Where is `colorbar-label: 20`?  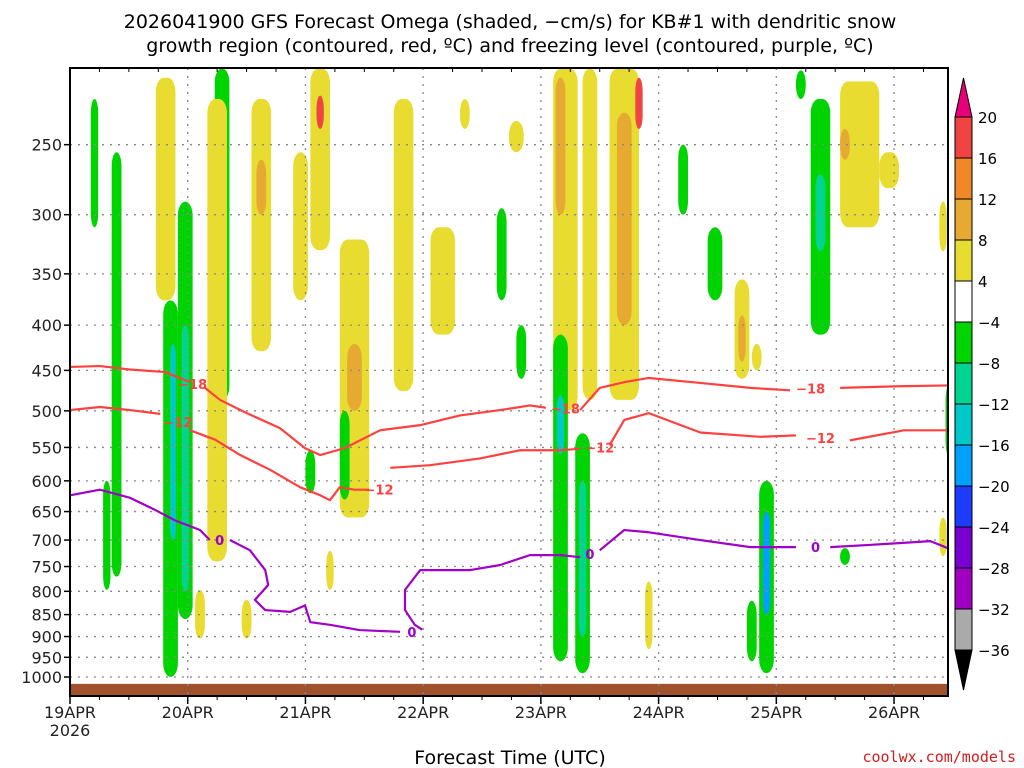
colorbar-label: 20 is located at coordinates (987, 118).